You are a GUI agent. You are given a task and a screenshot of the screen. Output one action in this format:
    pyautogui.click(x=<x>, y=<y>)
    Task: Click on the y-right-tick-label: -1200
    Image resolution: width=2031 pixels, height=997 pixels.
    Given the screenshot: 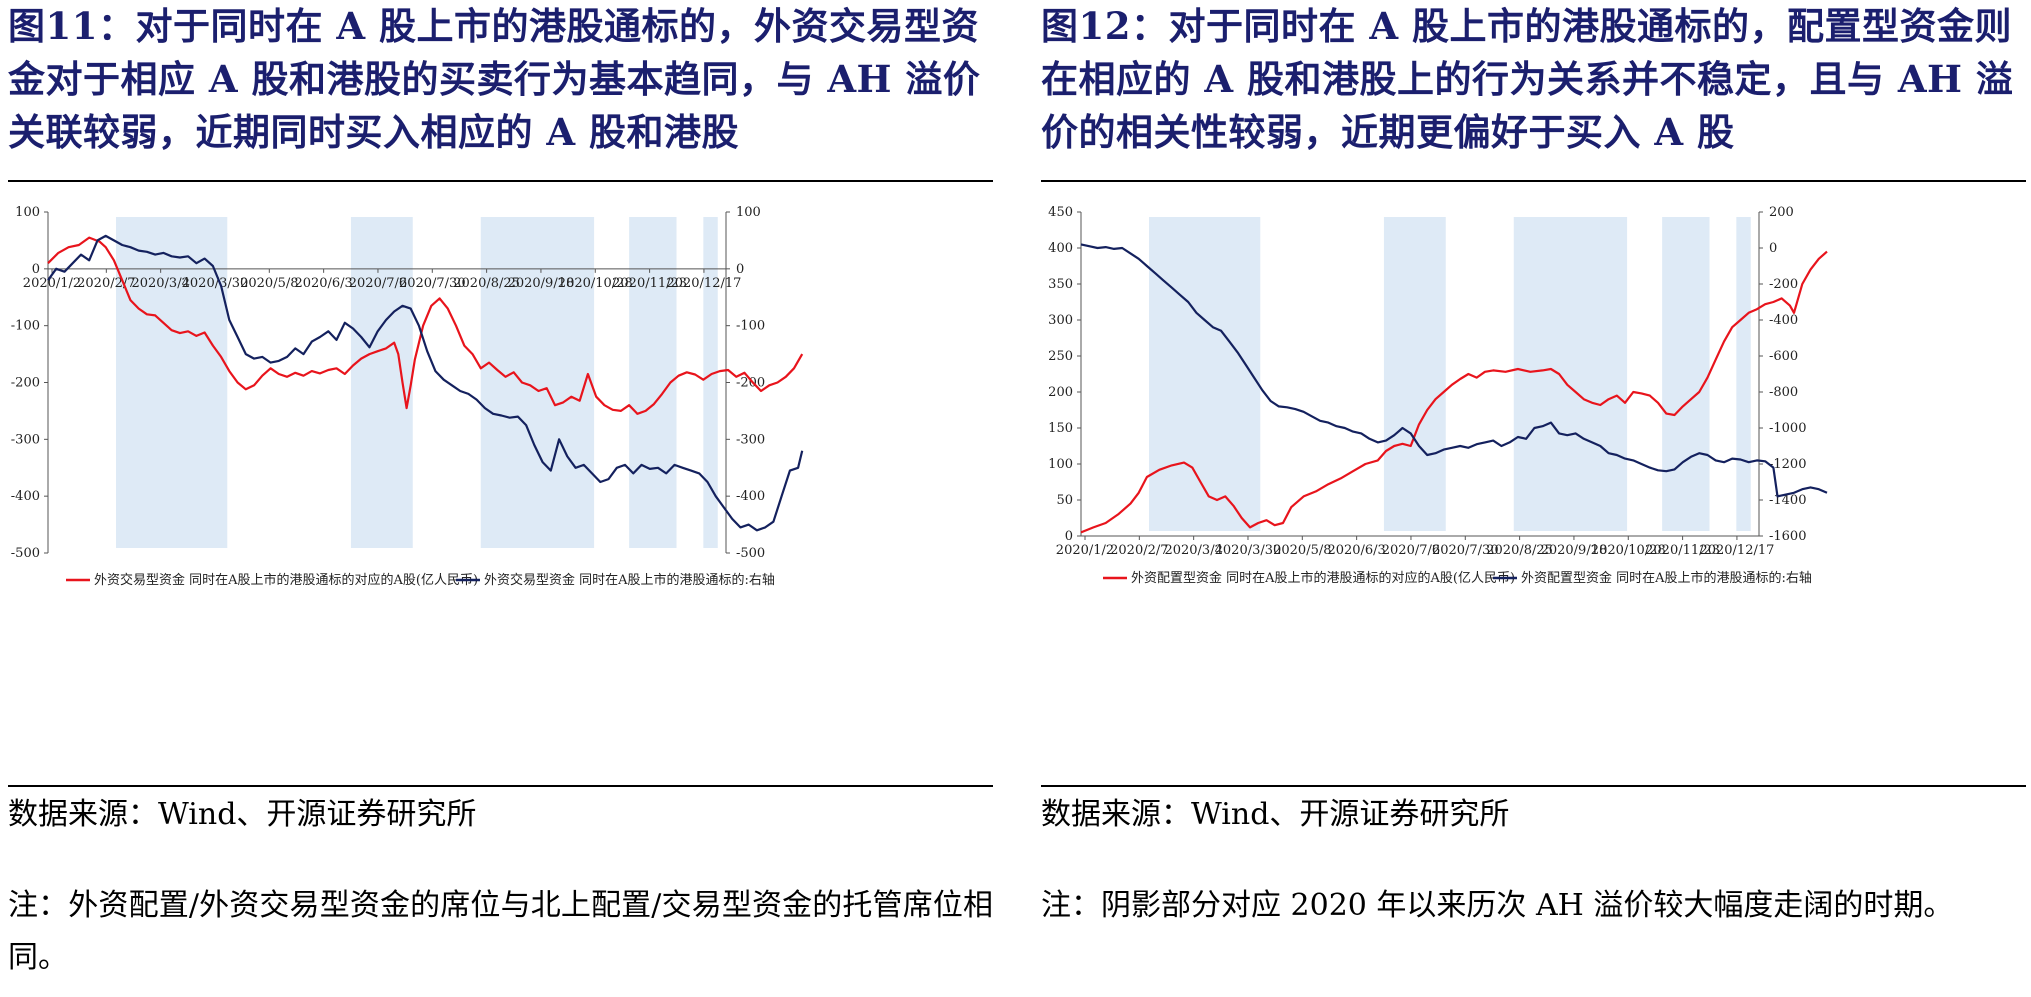 What is the action you would take?
    pyautogui.click(x=1787, y=464)
    